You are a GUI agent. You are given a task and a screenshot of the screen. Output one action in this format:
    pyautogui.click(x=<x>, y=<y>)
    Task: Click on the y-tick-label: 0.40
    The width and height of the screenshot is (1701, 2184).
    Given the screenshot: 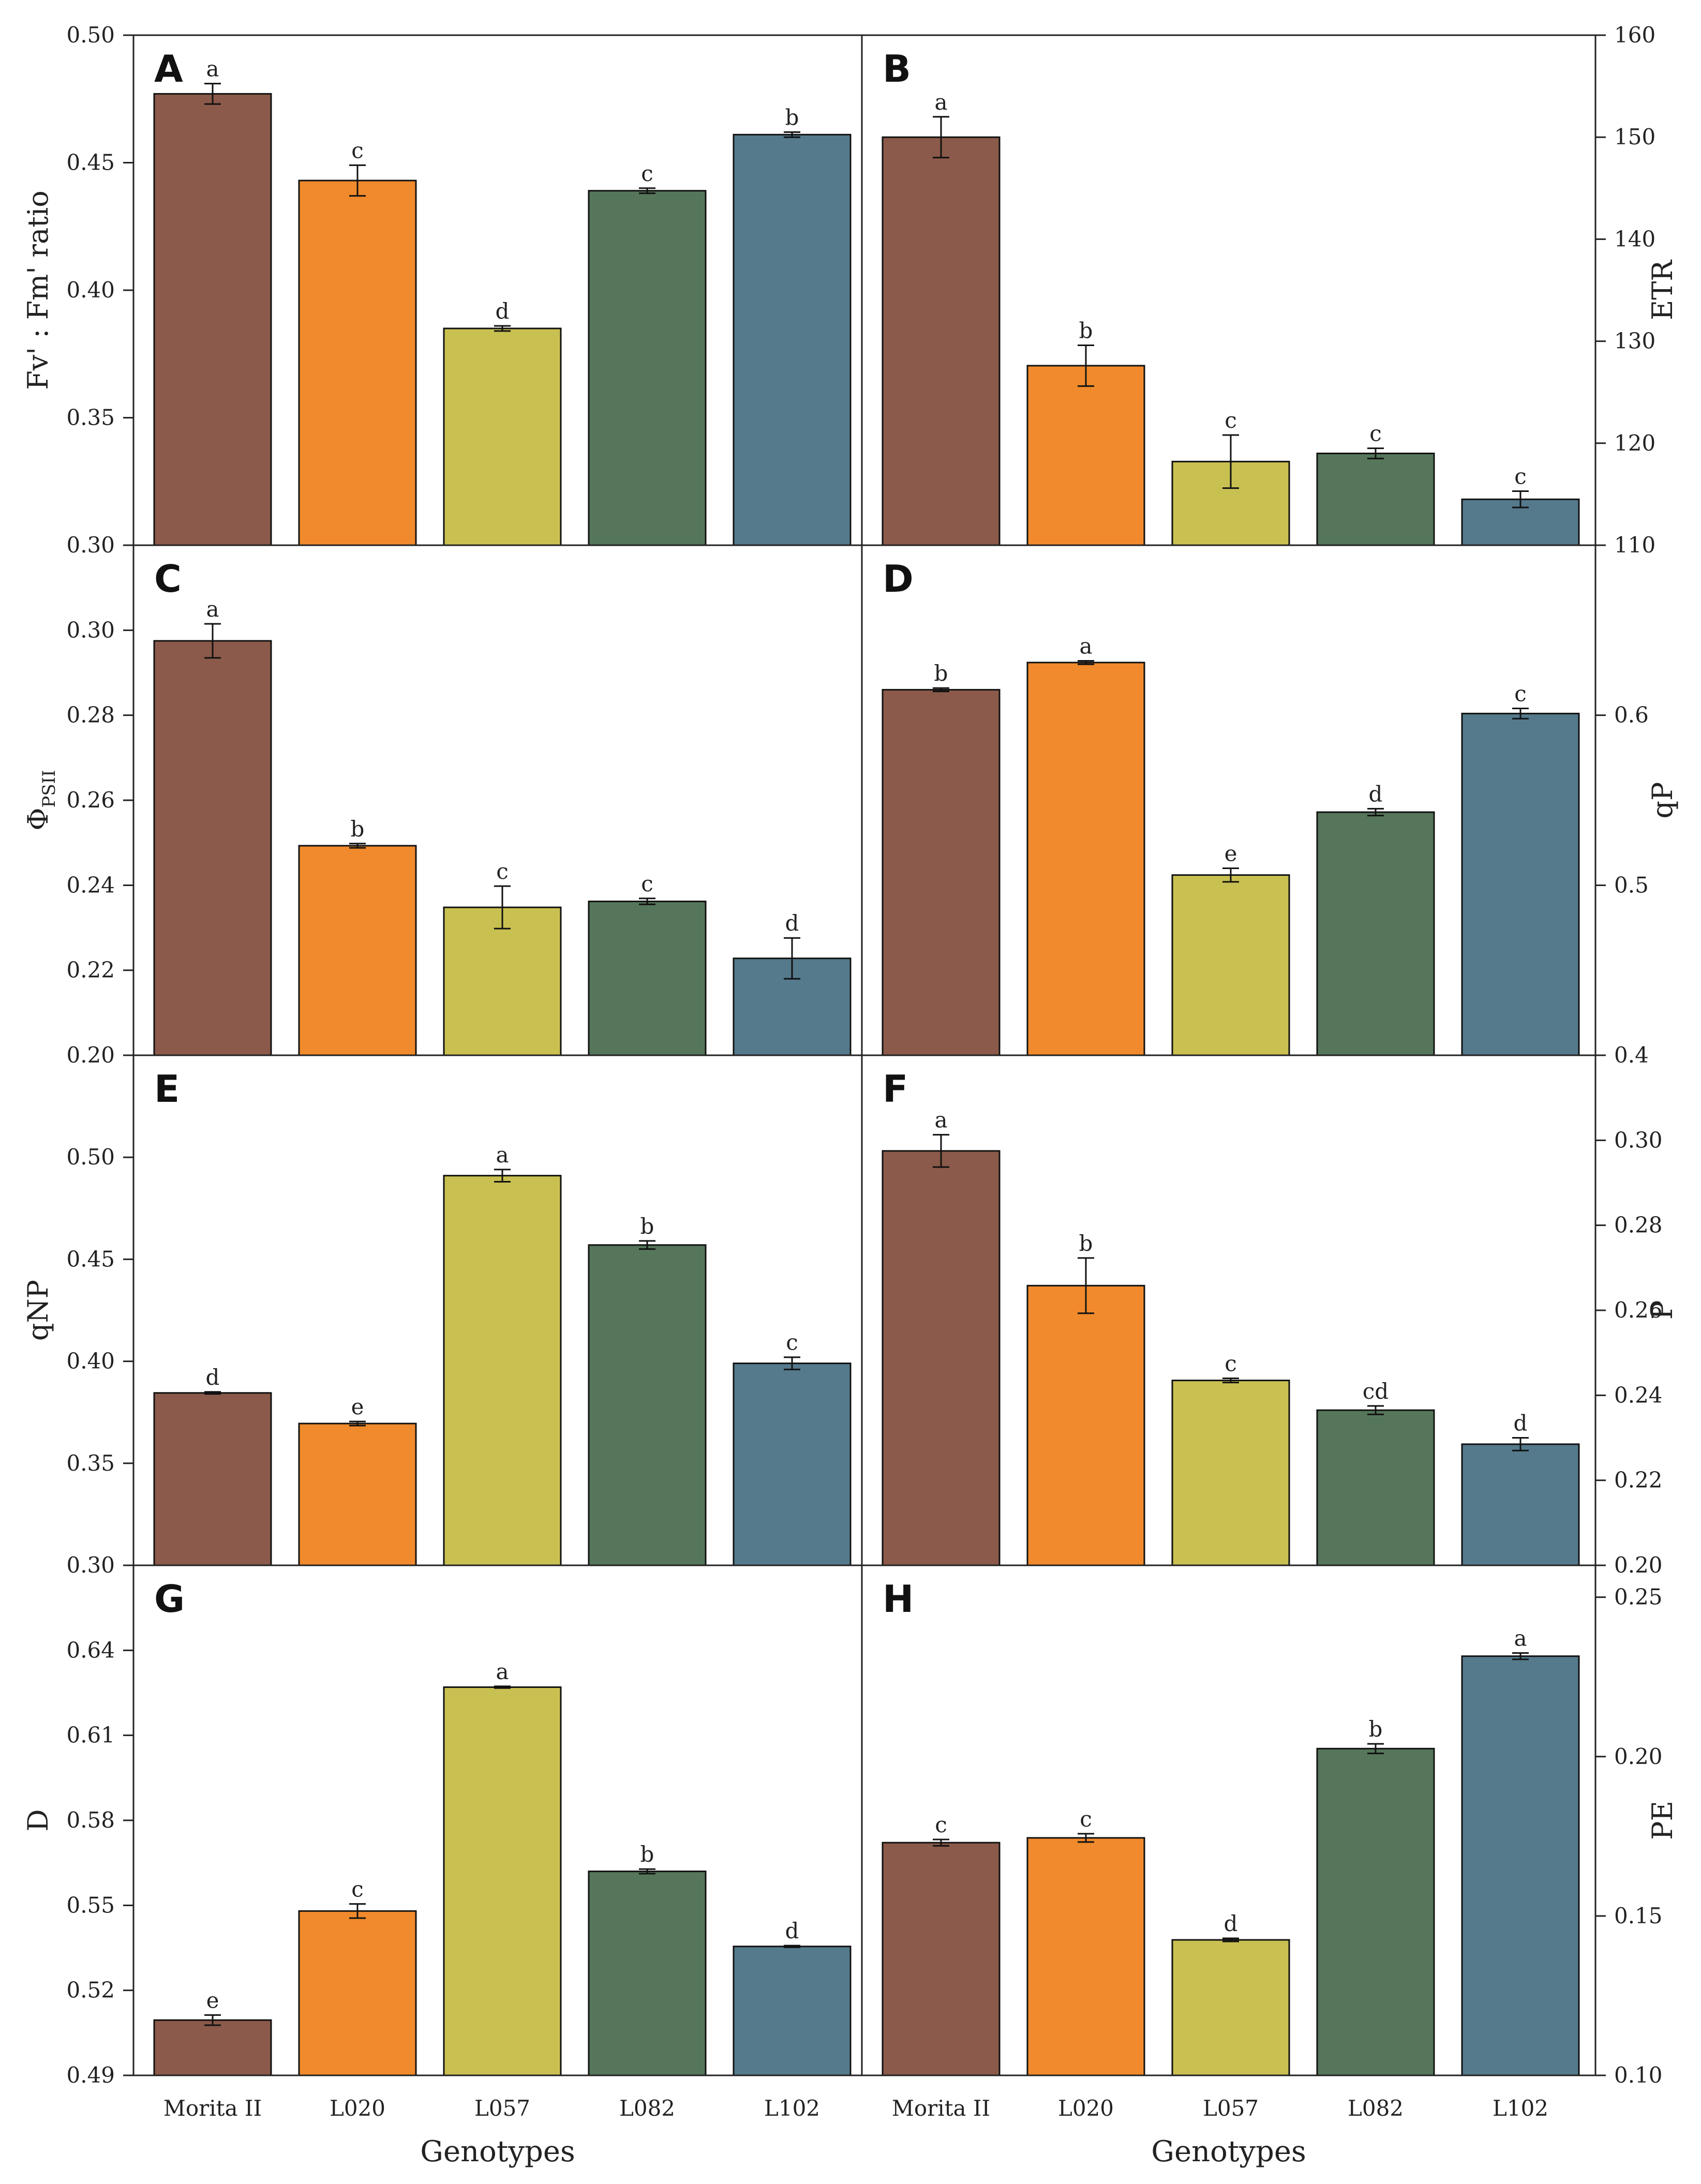 What is the action you would take?
    pyautogui.click(x=90, y=1362)
    